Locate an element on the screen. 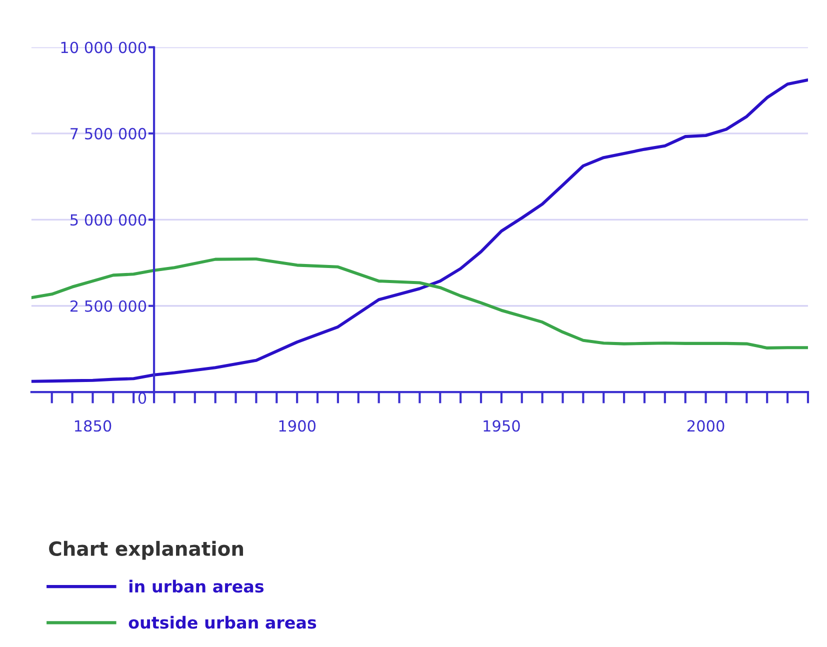  y-tick-label: 5 000 000 is located at coordinates (108, 220).